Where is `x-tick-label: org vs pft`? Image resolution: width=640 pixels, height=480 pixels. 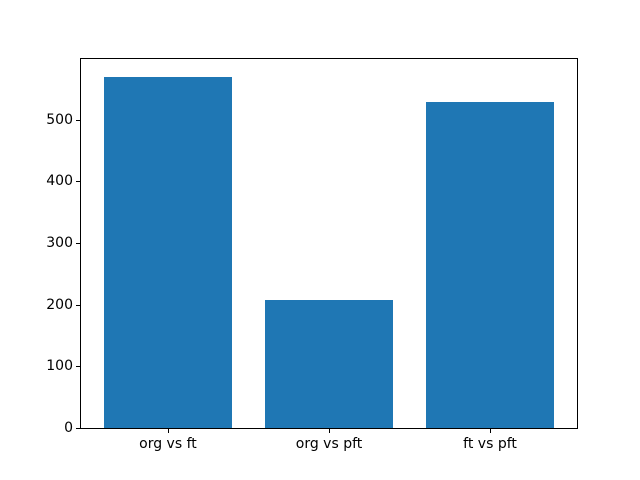 x-tick-label: org vs pft is located at coordinates (329, 444).